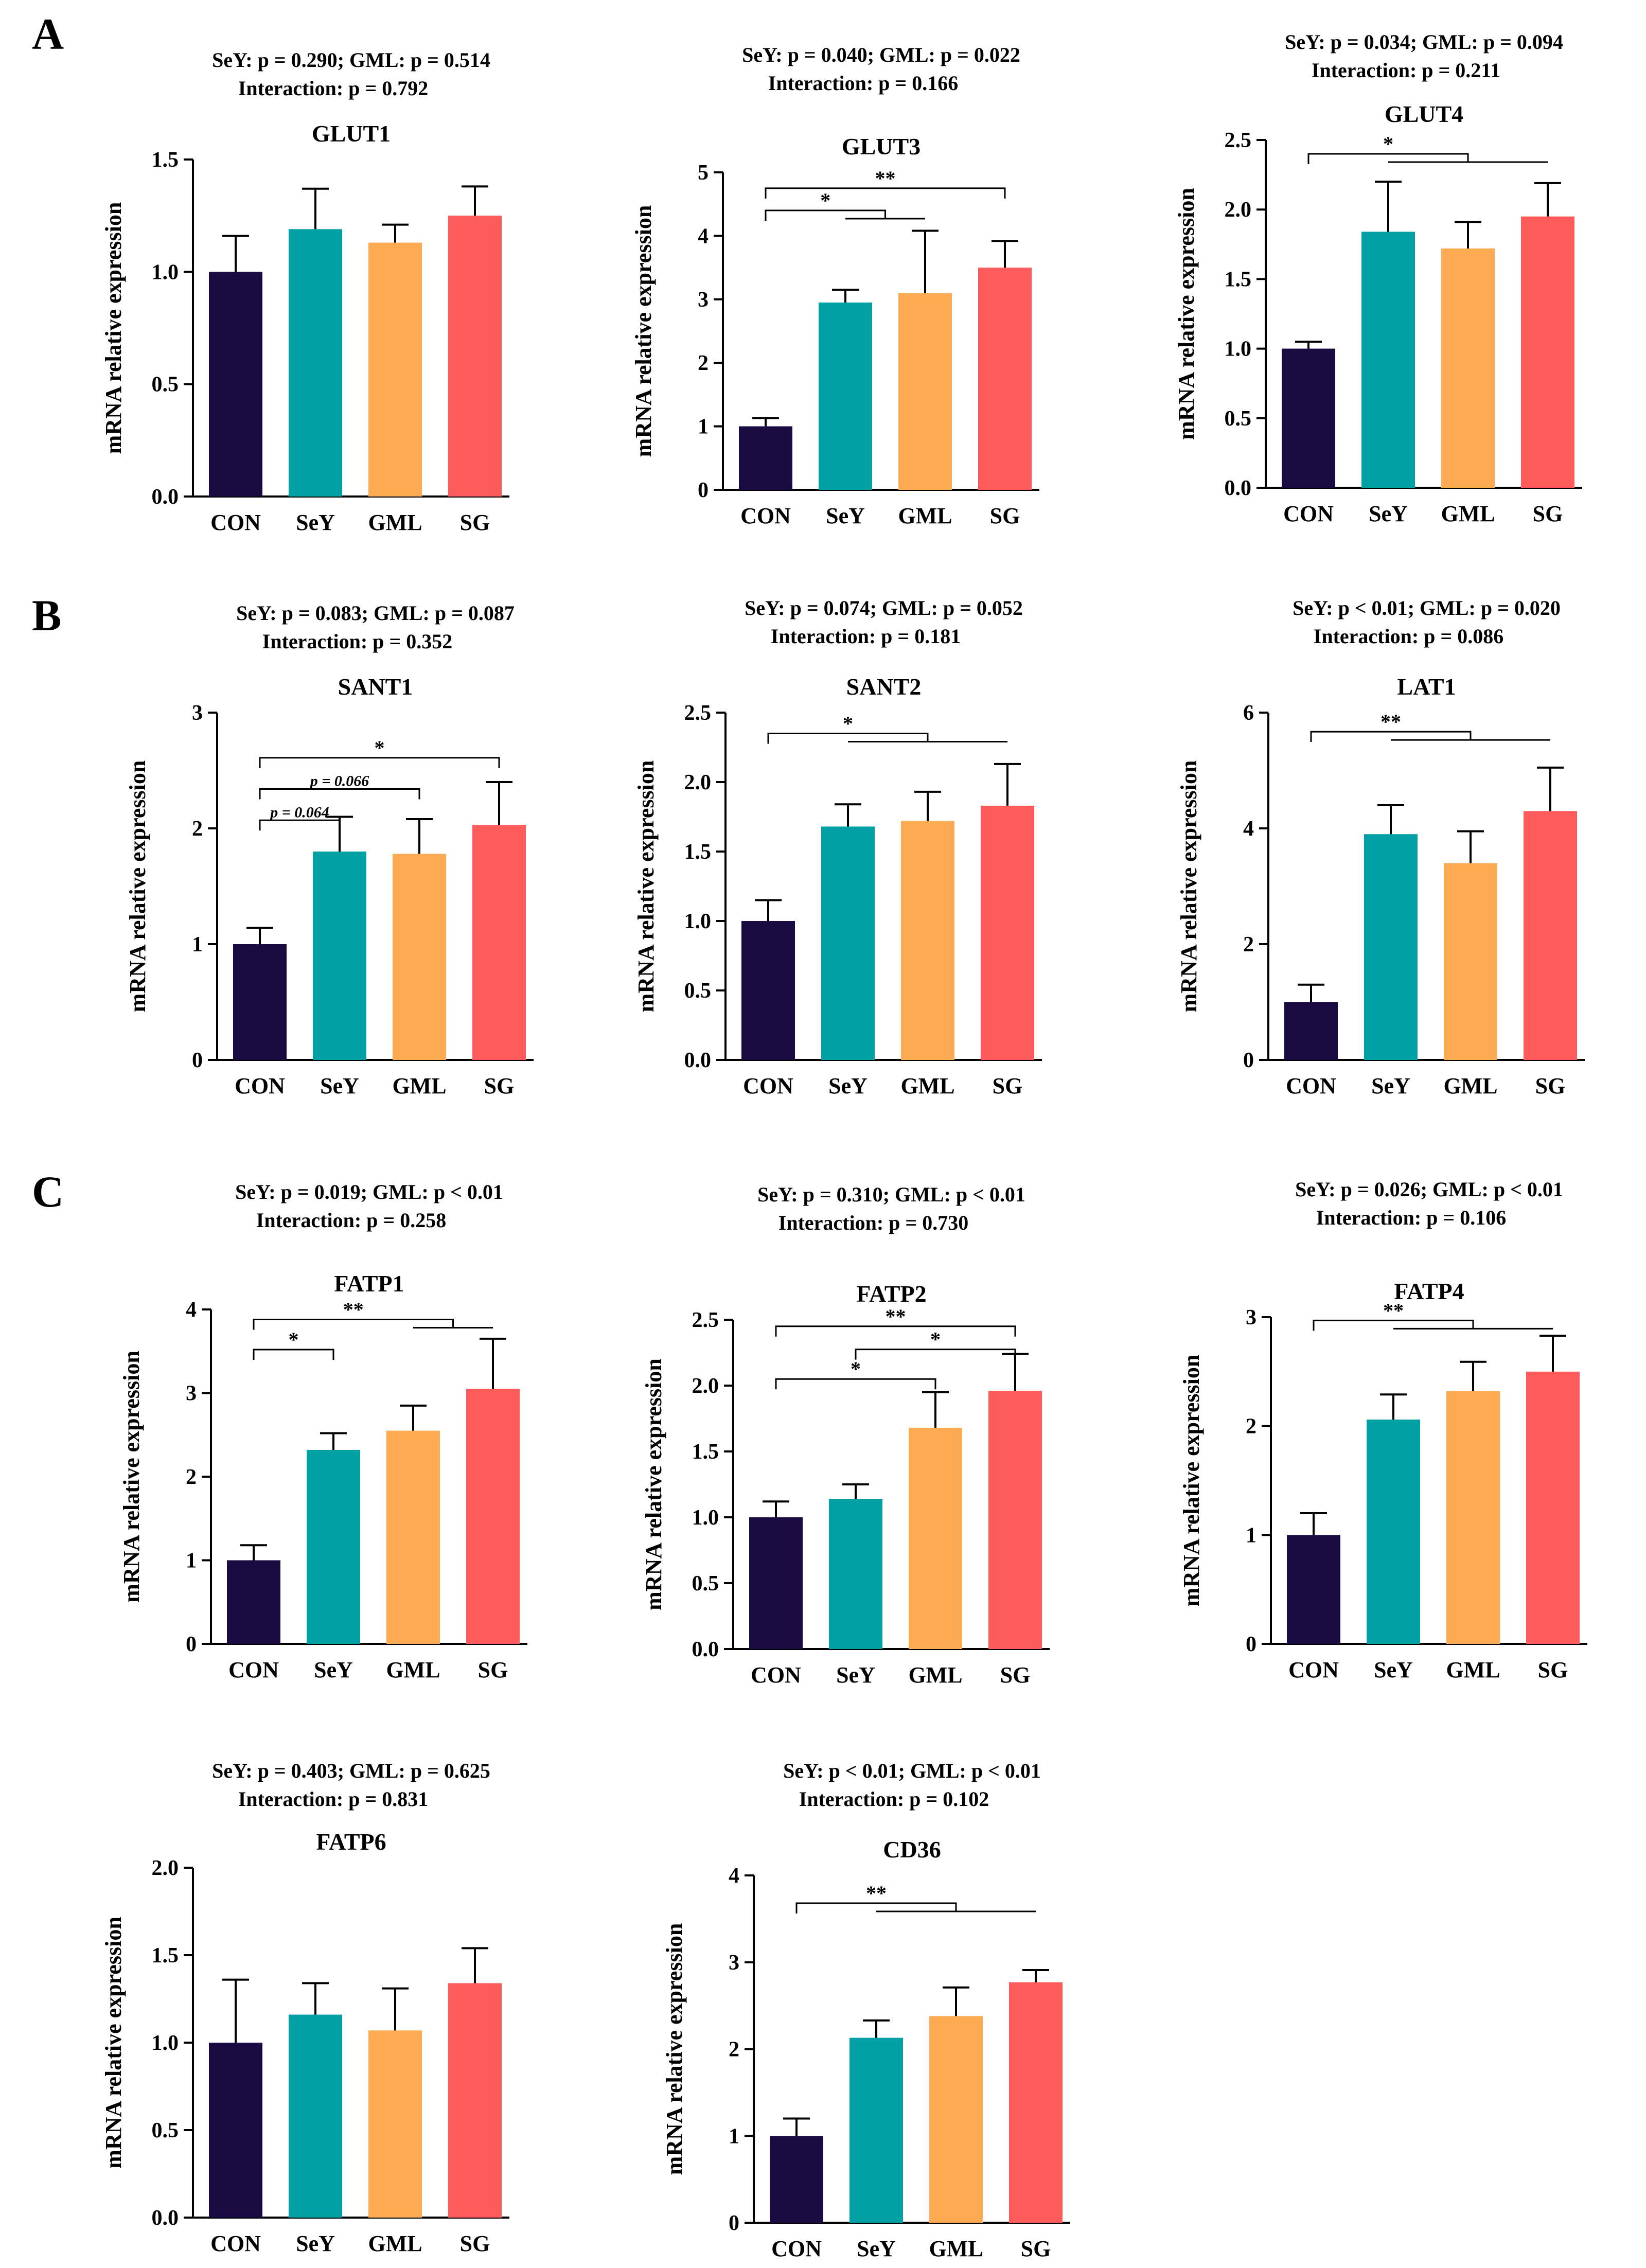 The image size is (1646, 2268). Describe the element at coordinates (884, 687) in the screenshot. I see `chart-title: SANT2` at that location.